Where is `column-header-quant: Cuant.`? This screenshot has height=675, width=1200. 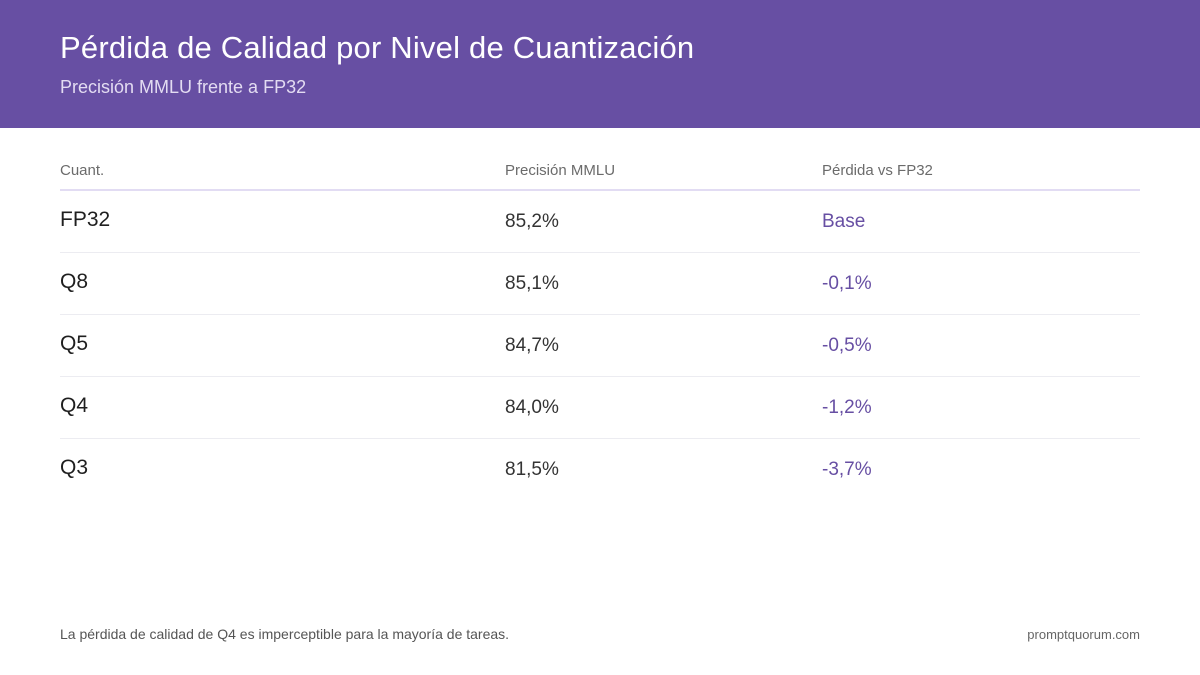 column-header-quant: Cuant. is located at coordinates (82, 170).